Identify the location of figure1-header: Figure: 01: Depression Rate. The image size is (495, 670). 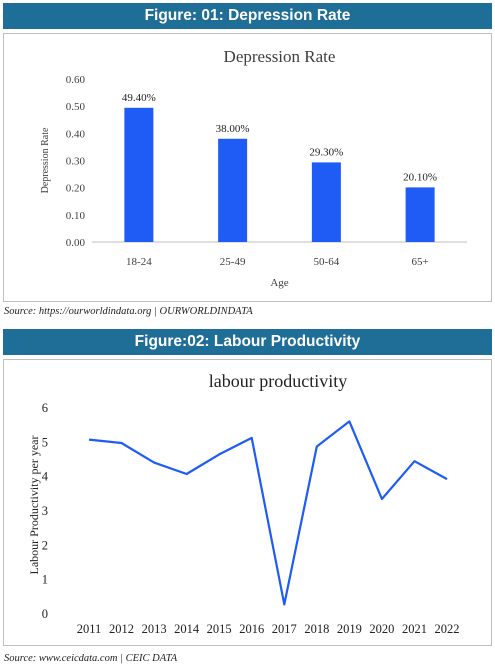
(247, 16).